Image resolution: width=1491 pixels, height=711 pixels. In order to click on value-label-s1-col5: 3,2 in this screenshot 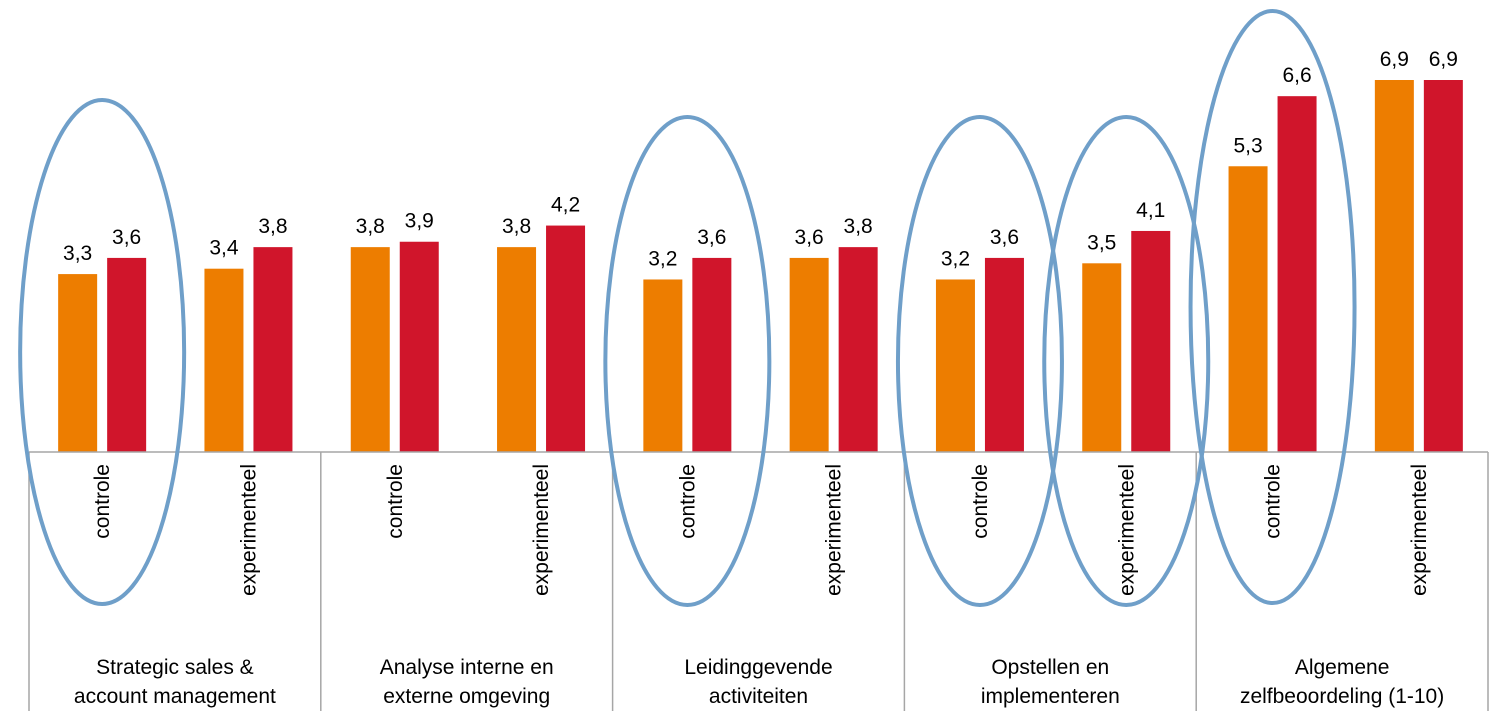, I will do `click(662, 258)`.